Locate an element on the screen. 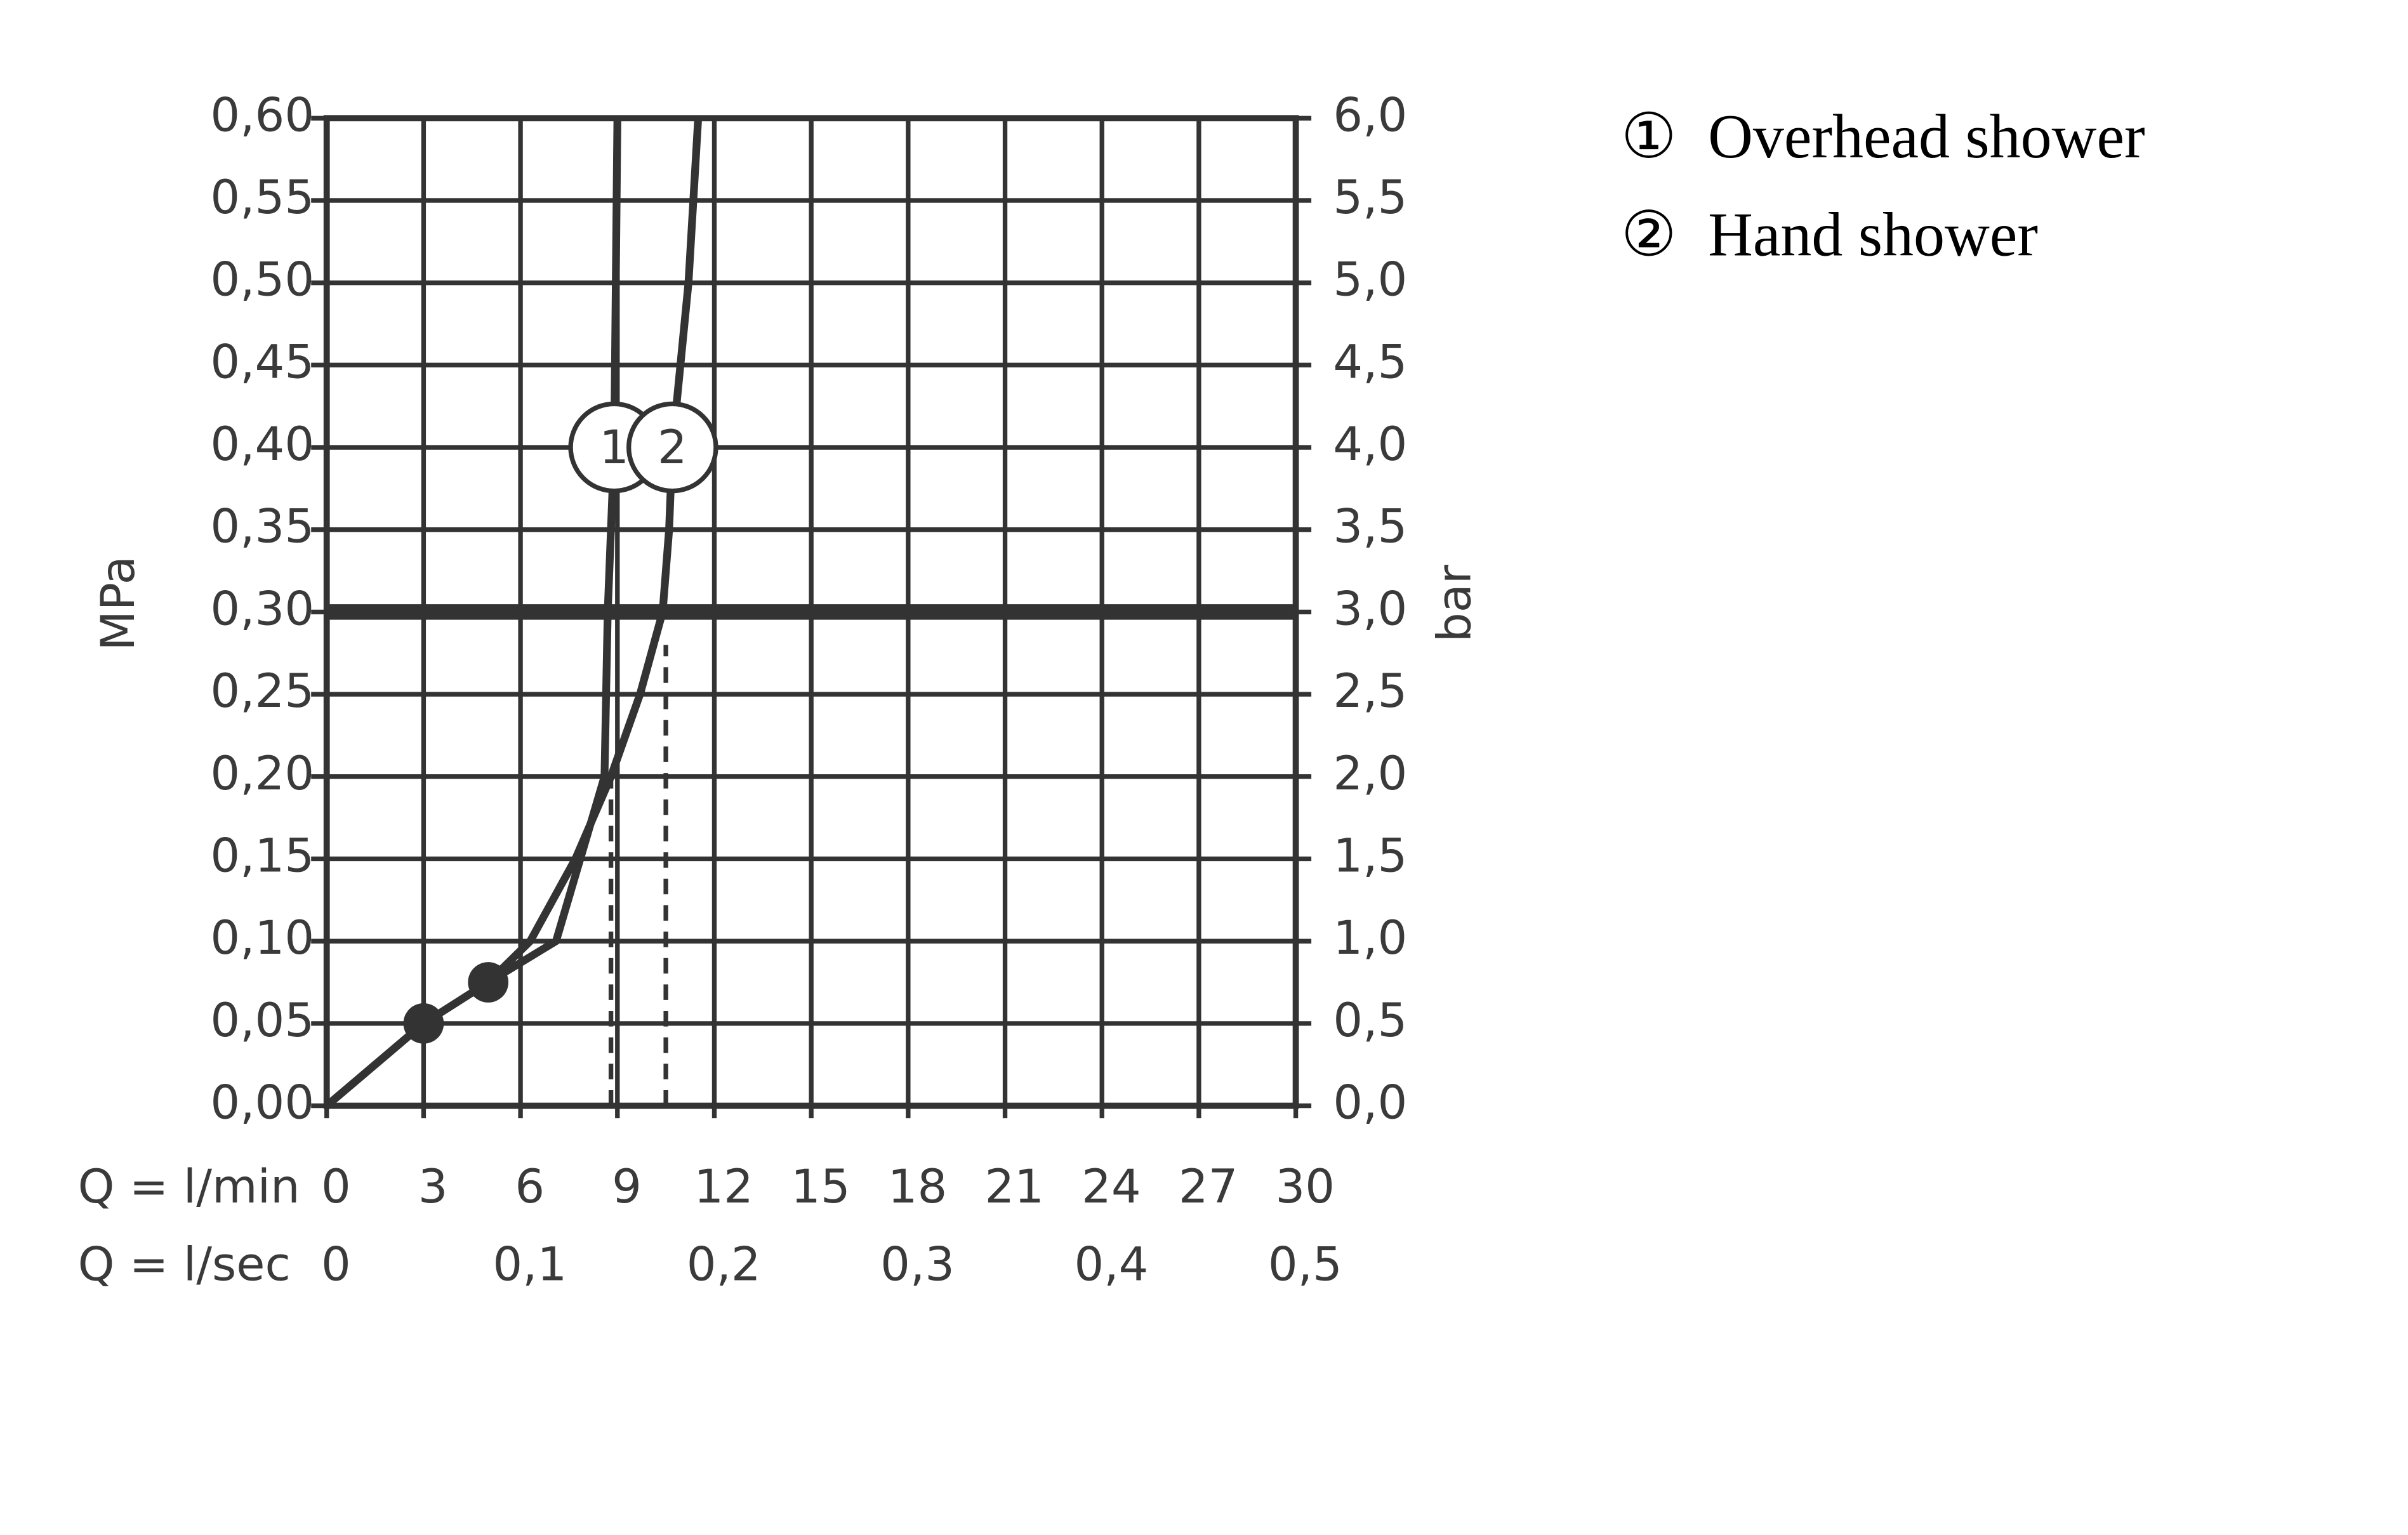  y2-tick-label: 2,5 is located at coordinates (1370, 691).